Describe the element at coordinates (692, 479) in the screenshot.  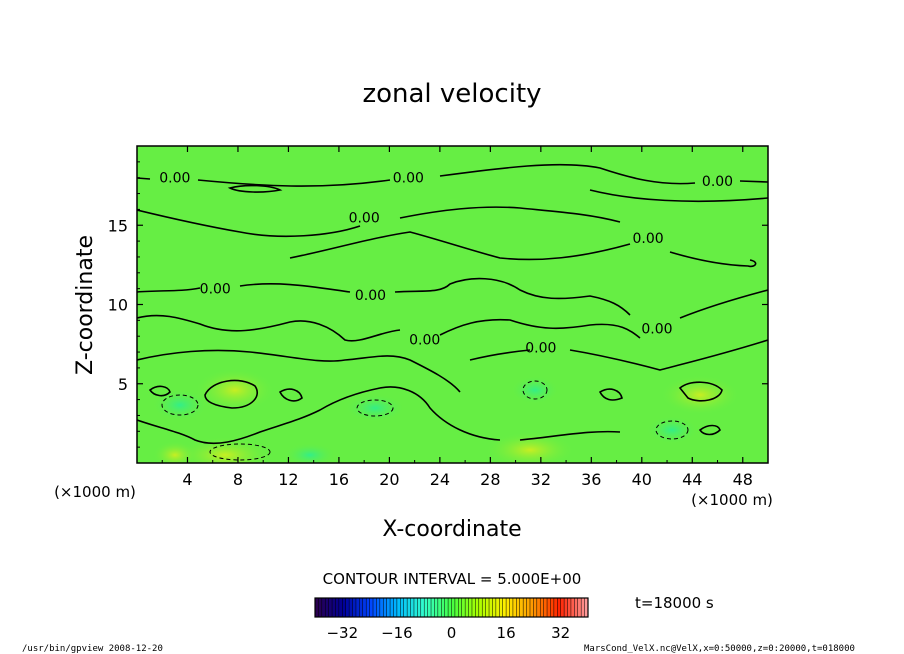
I see `x-tick-label: 44` at that location.